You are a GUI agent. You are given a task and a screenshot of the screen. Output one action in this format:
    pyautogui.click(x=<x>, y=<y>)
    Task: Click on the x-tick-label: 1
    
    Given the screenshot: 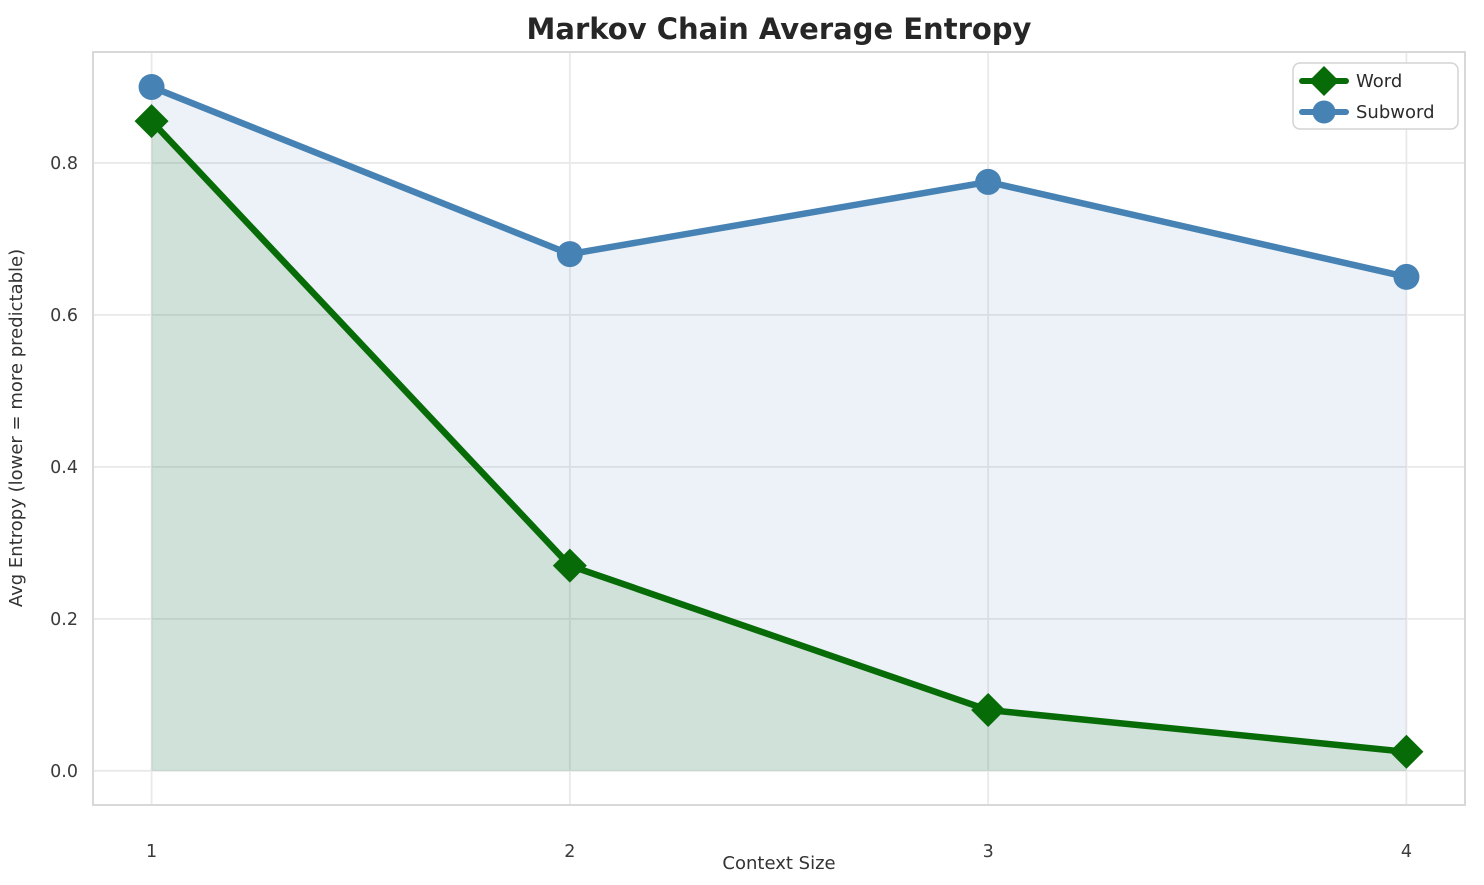 What is the action you would take?
    pyautogui.click(x=151, y=852)
    